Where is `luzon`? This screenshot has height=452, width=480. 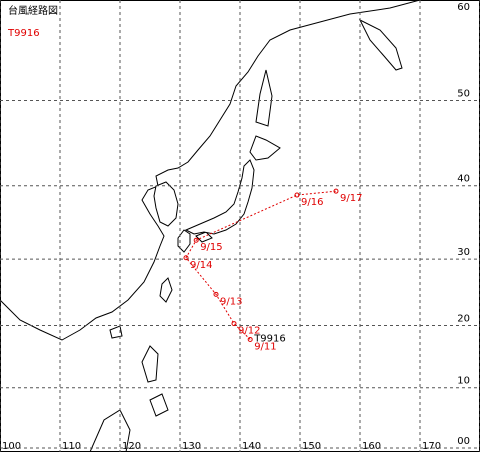
luzon is located at coordinates (150, 364).